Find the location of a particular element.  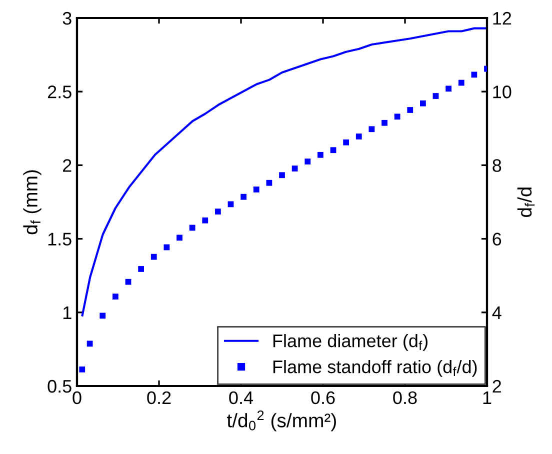

x-tick-label: 0.4 is located at coordinates (241, 397).